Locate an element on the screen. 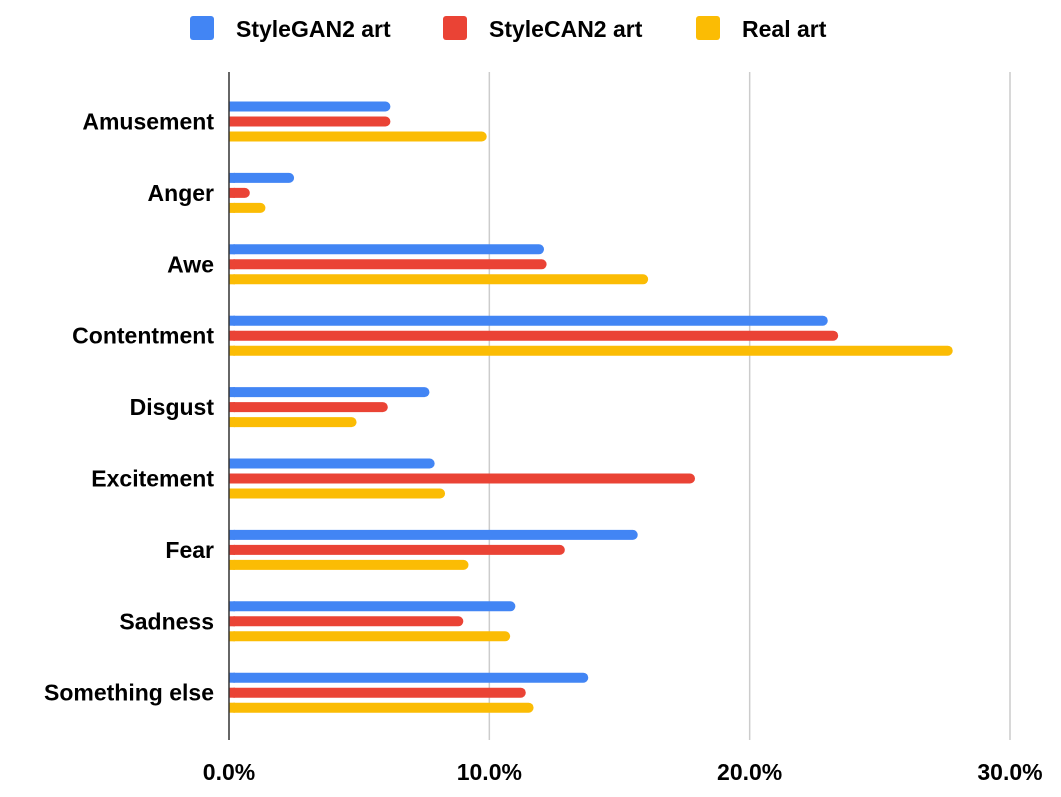 The height and width of the screenshot is (797, 1061). x-tick-label: 0.0% is located at coordinates (229, 772).